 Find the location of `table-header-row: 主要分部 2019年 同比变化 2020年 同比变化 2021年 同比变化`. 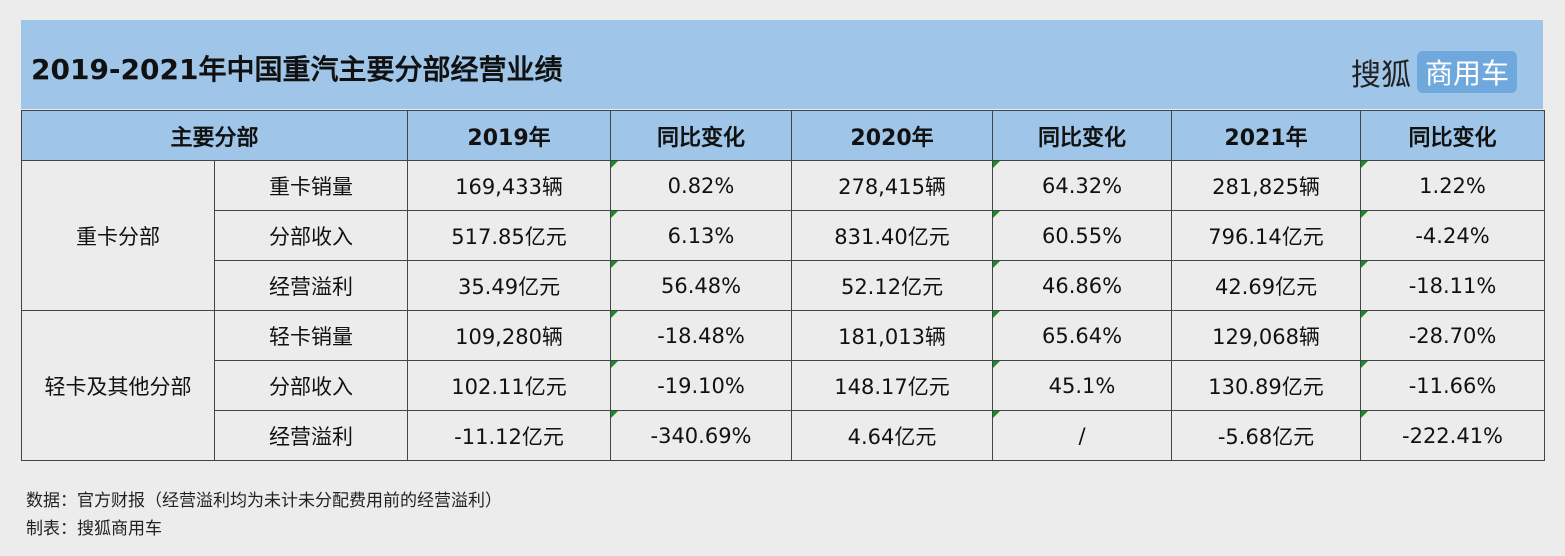

table-header-row: 主要分部 2019年 同比变化 2020年 同比变化 2021年 同比变化 is located at coordinates (783, 135).